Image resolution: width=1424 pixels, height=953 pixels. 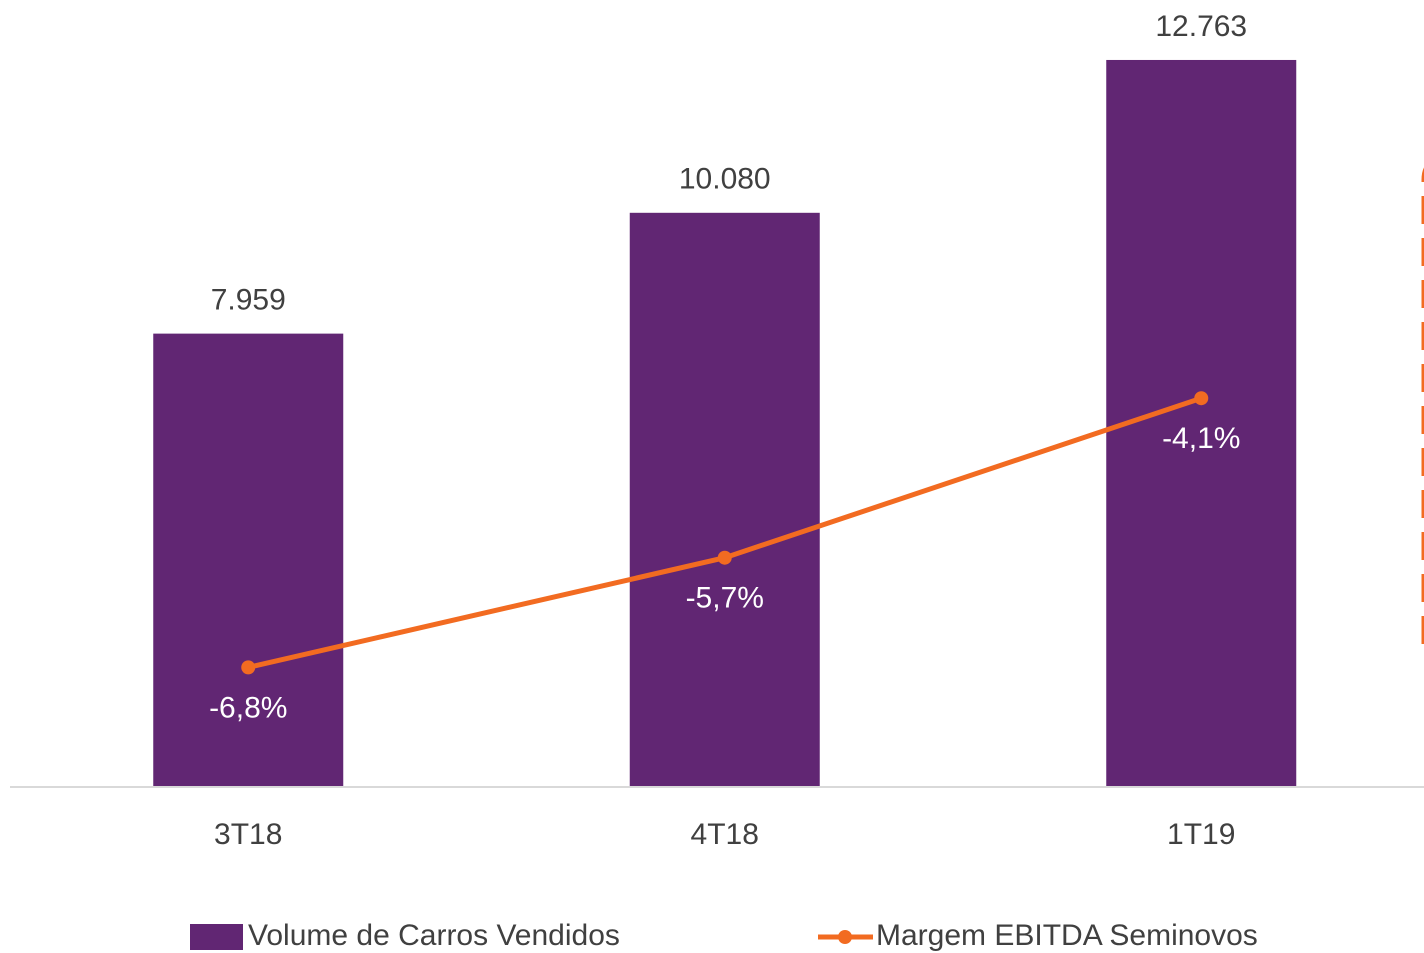 I want to click on legend-swatch-dot, so click(x=845, y=937).